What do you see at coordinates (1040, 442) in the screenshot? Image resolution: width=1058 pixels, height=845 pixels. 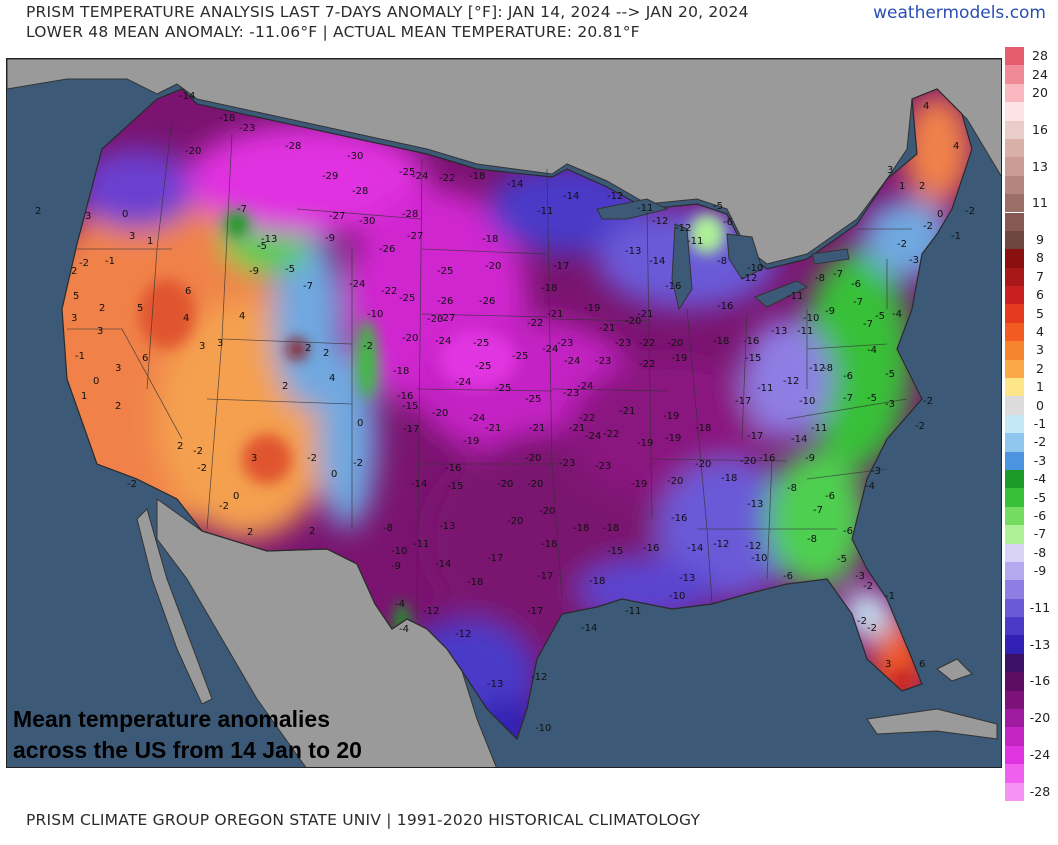 I see `legend-label: -2` at bounding box center [1040, 442].